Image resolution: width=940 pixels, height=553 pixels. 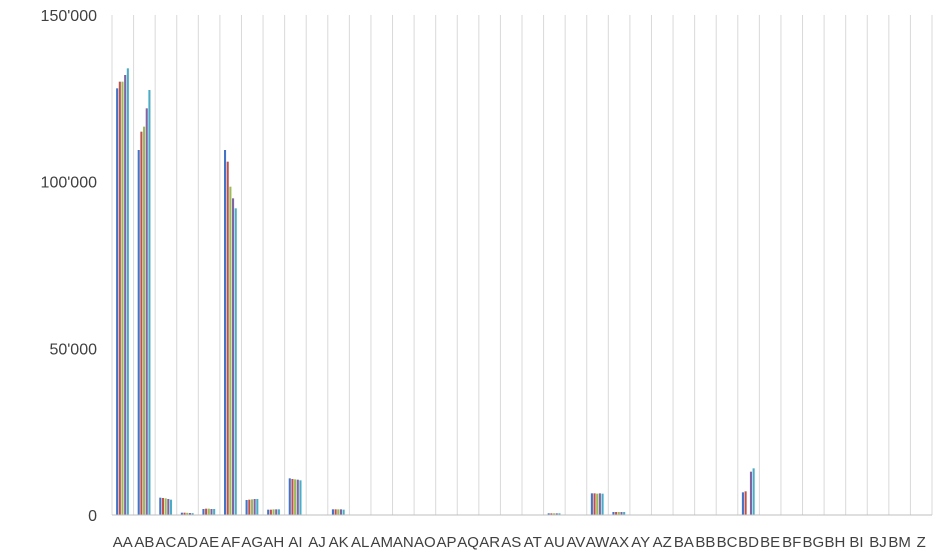 I want to click on x-tick-label: AB, so click(x=144, y=542).